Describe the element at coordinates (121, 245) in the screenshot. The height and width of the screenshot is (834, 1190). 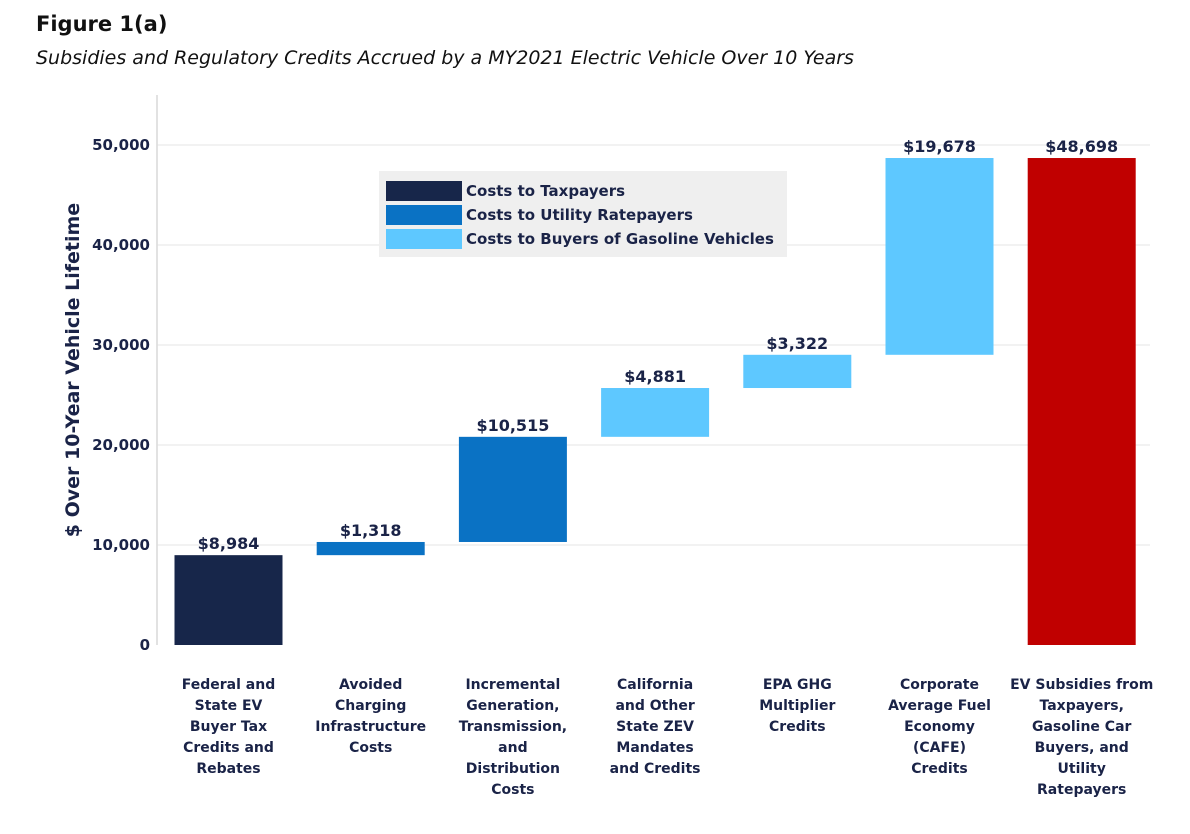
I see `y-tick-label: 40,000` at that location.